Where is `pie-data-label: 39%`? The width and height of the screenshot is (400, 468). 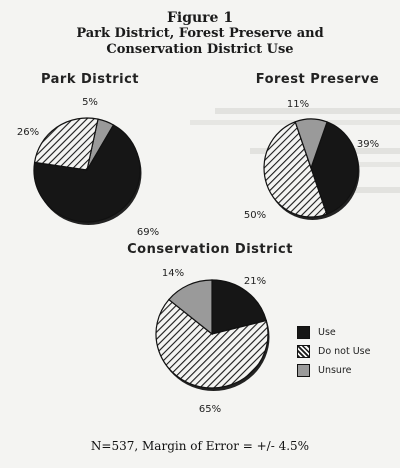 pie-data-label: 39% is located at coordinates (368, 144).